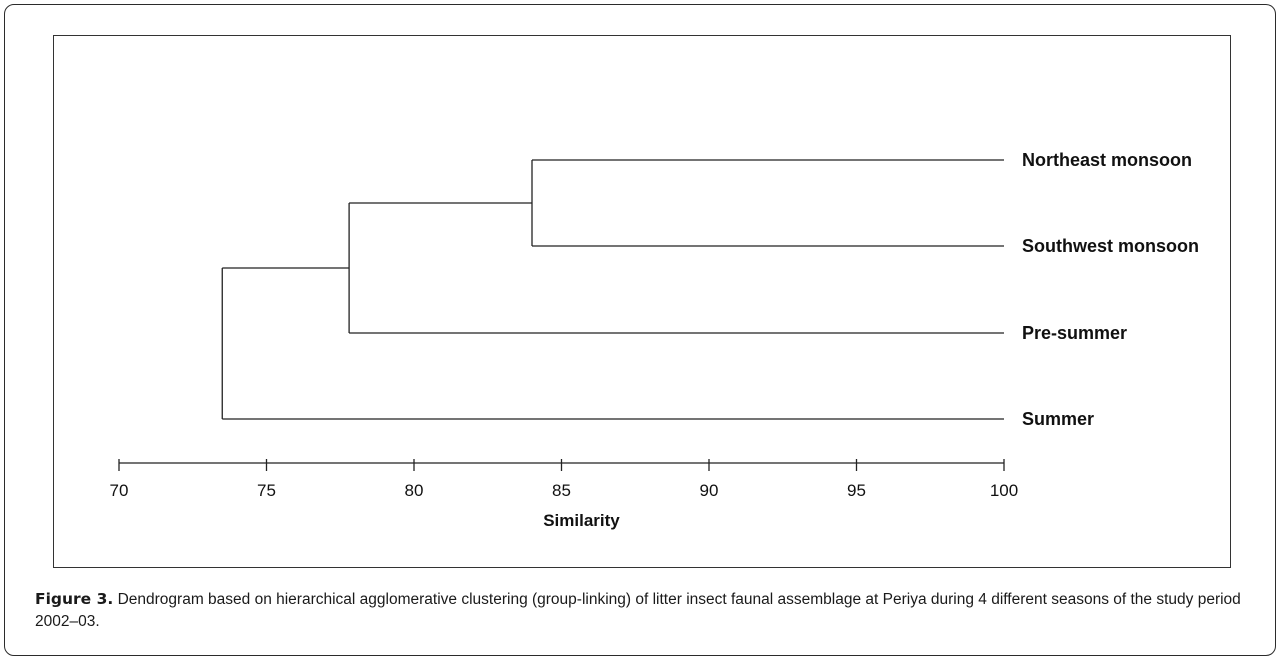  What do you see at coordinates (266, 490) in the screenshot?
I see `x-tick-label-75: 75` at bounding box center [266, 490].